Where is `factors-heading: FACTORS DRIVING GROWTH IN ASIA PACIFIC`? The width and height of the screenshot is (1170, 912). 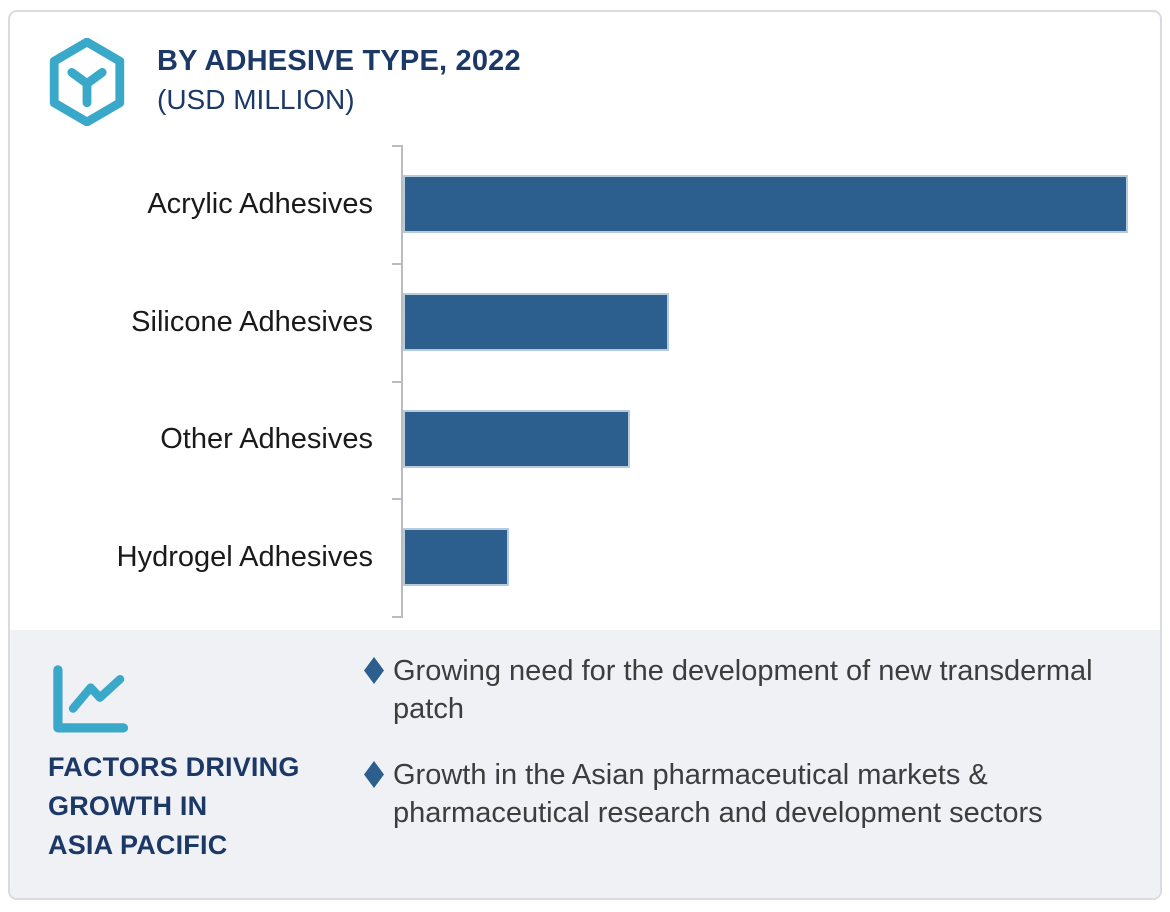
factors-heading: FACTORS DRIVING GROWTH IN ASIA PACIFIC is located at coordinates (174, 806).